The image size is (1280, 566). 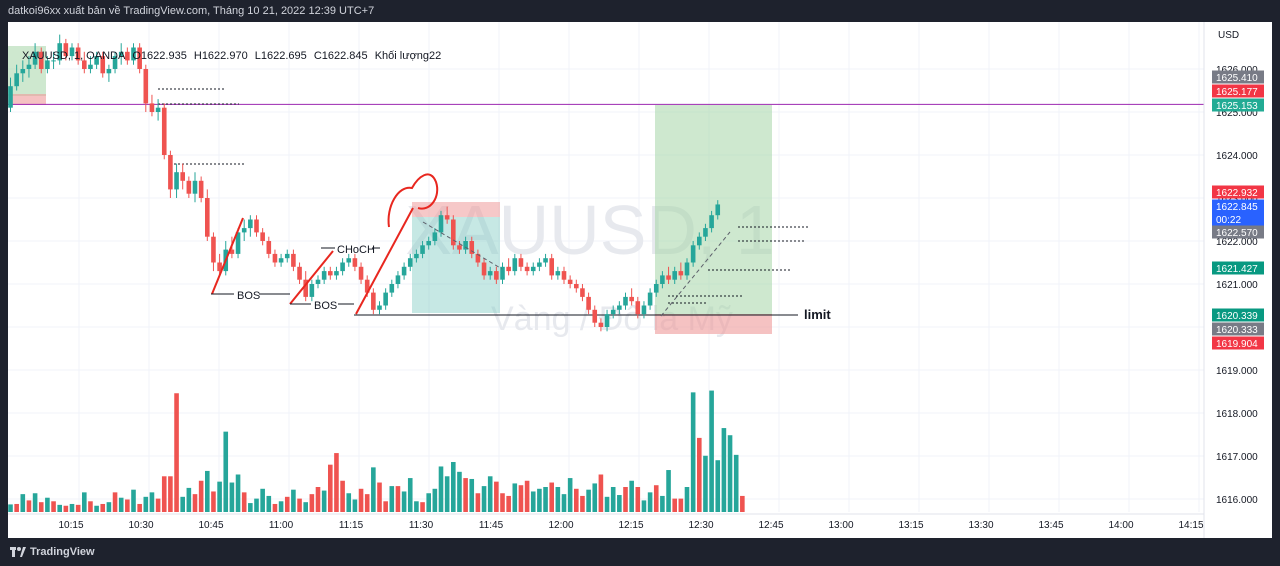 What do you see at coordinates (280, 56) in the screenshot?
I see `legend-low: L1622.695` at bounding box center [280, 56].